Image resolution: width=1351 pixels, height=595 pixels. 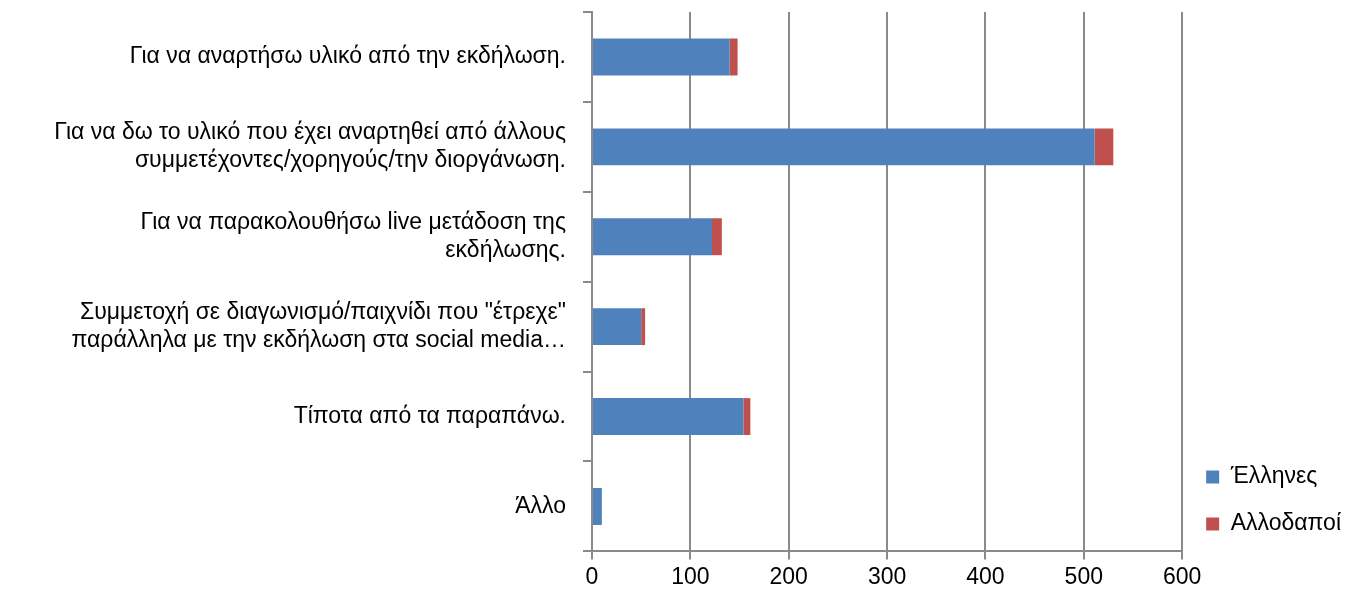 I want to click on y-tick-label: Τίποτα από τα παραπάνω., so click(x=429, y=414).